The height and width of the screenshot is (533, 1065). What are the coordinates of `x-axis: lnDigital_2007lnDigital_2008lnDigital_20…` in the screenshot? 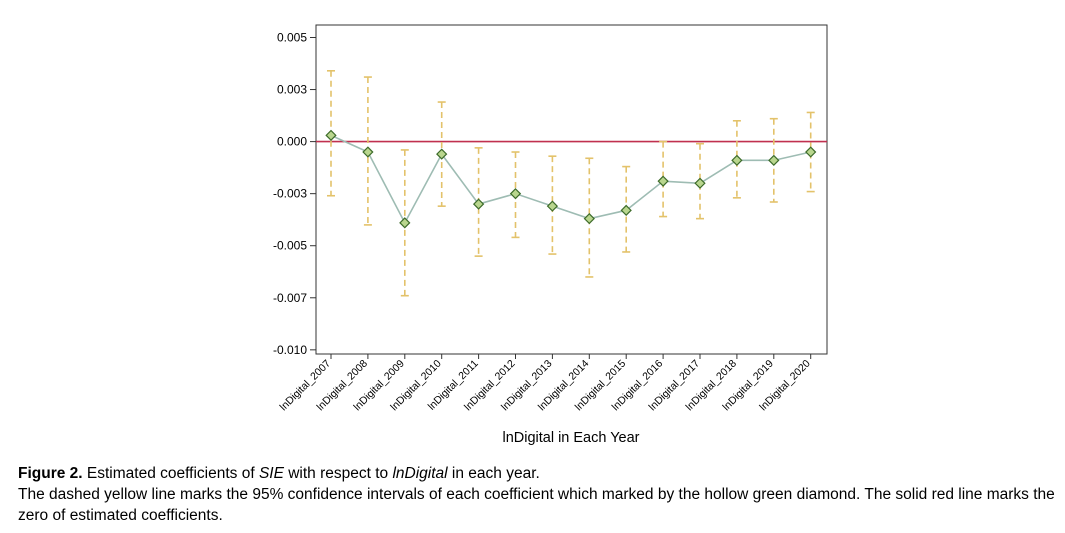 It's located at (545, 383).